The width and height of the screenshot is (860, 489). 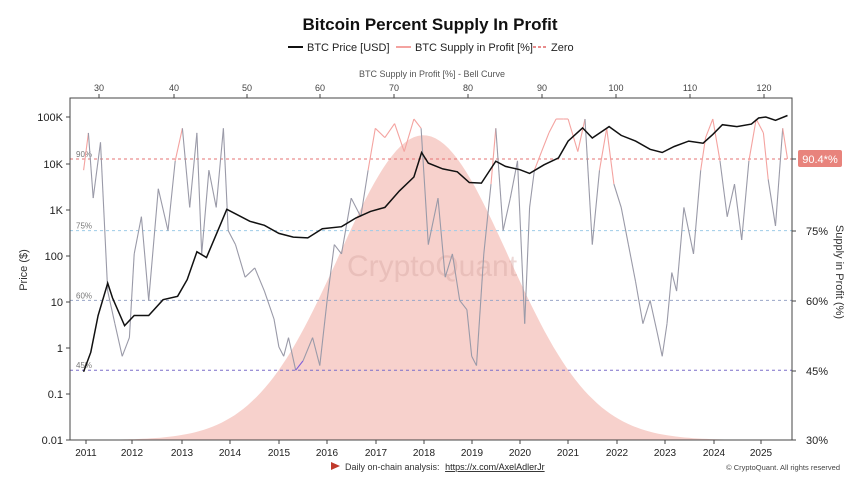 What do you see at coordinates (817, 372) in the screenshot?
I see `right-axis-tick-label: 45%` at bounding box center [817, 372].